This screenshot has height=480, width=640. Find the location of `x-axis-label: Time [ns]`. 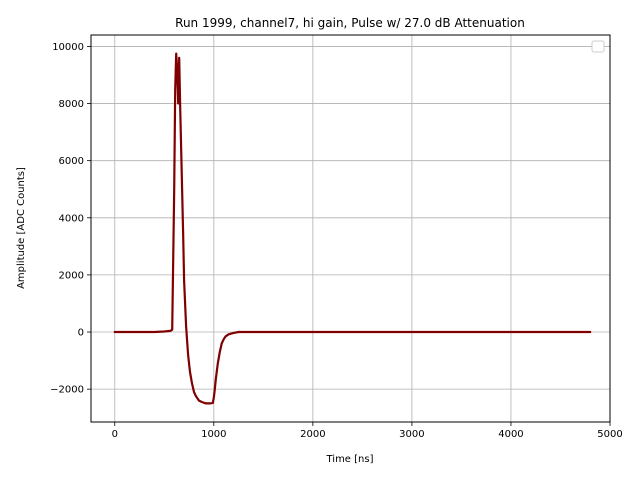

x-axis-label: Time [ns] is located at coordinates (349, 459).